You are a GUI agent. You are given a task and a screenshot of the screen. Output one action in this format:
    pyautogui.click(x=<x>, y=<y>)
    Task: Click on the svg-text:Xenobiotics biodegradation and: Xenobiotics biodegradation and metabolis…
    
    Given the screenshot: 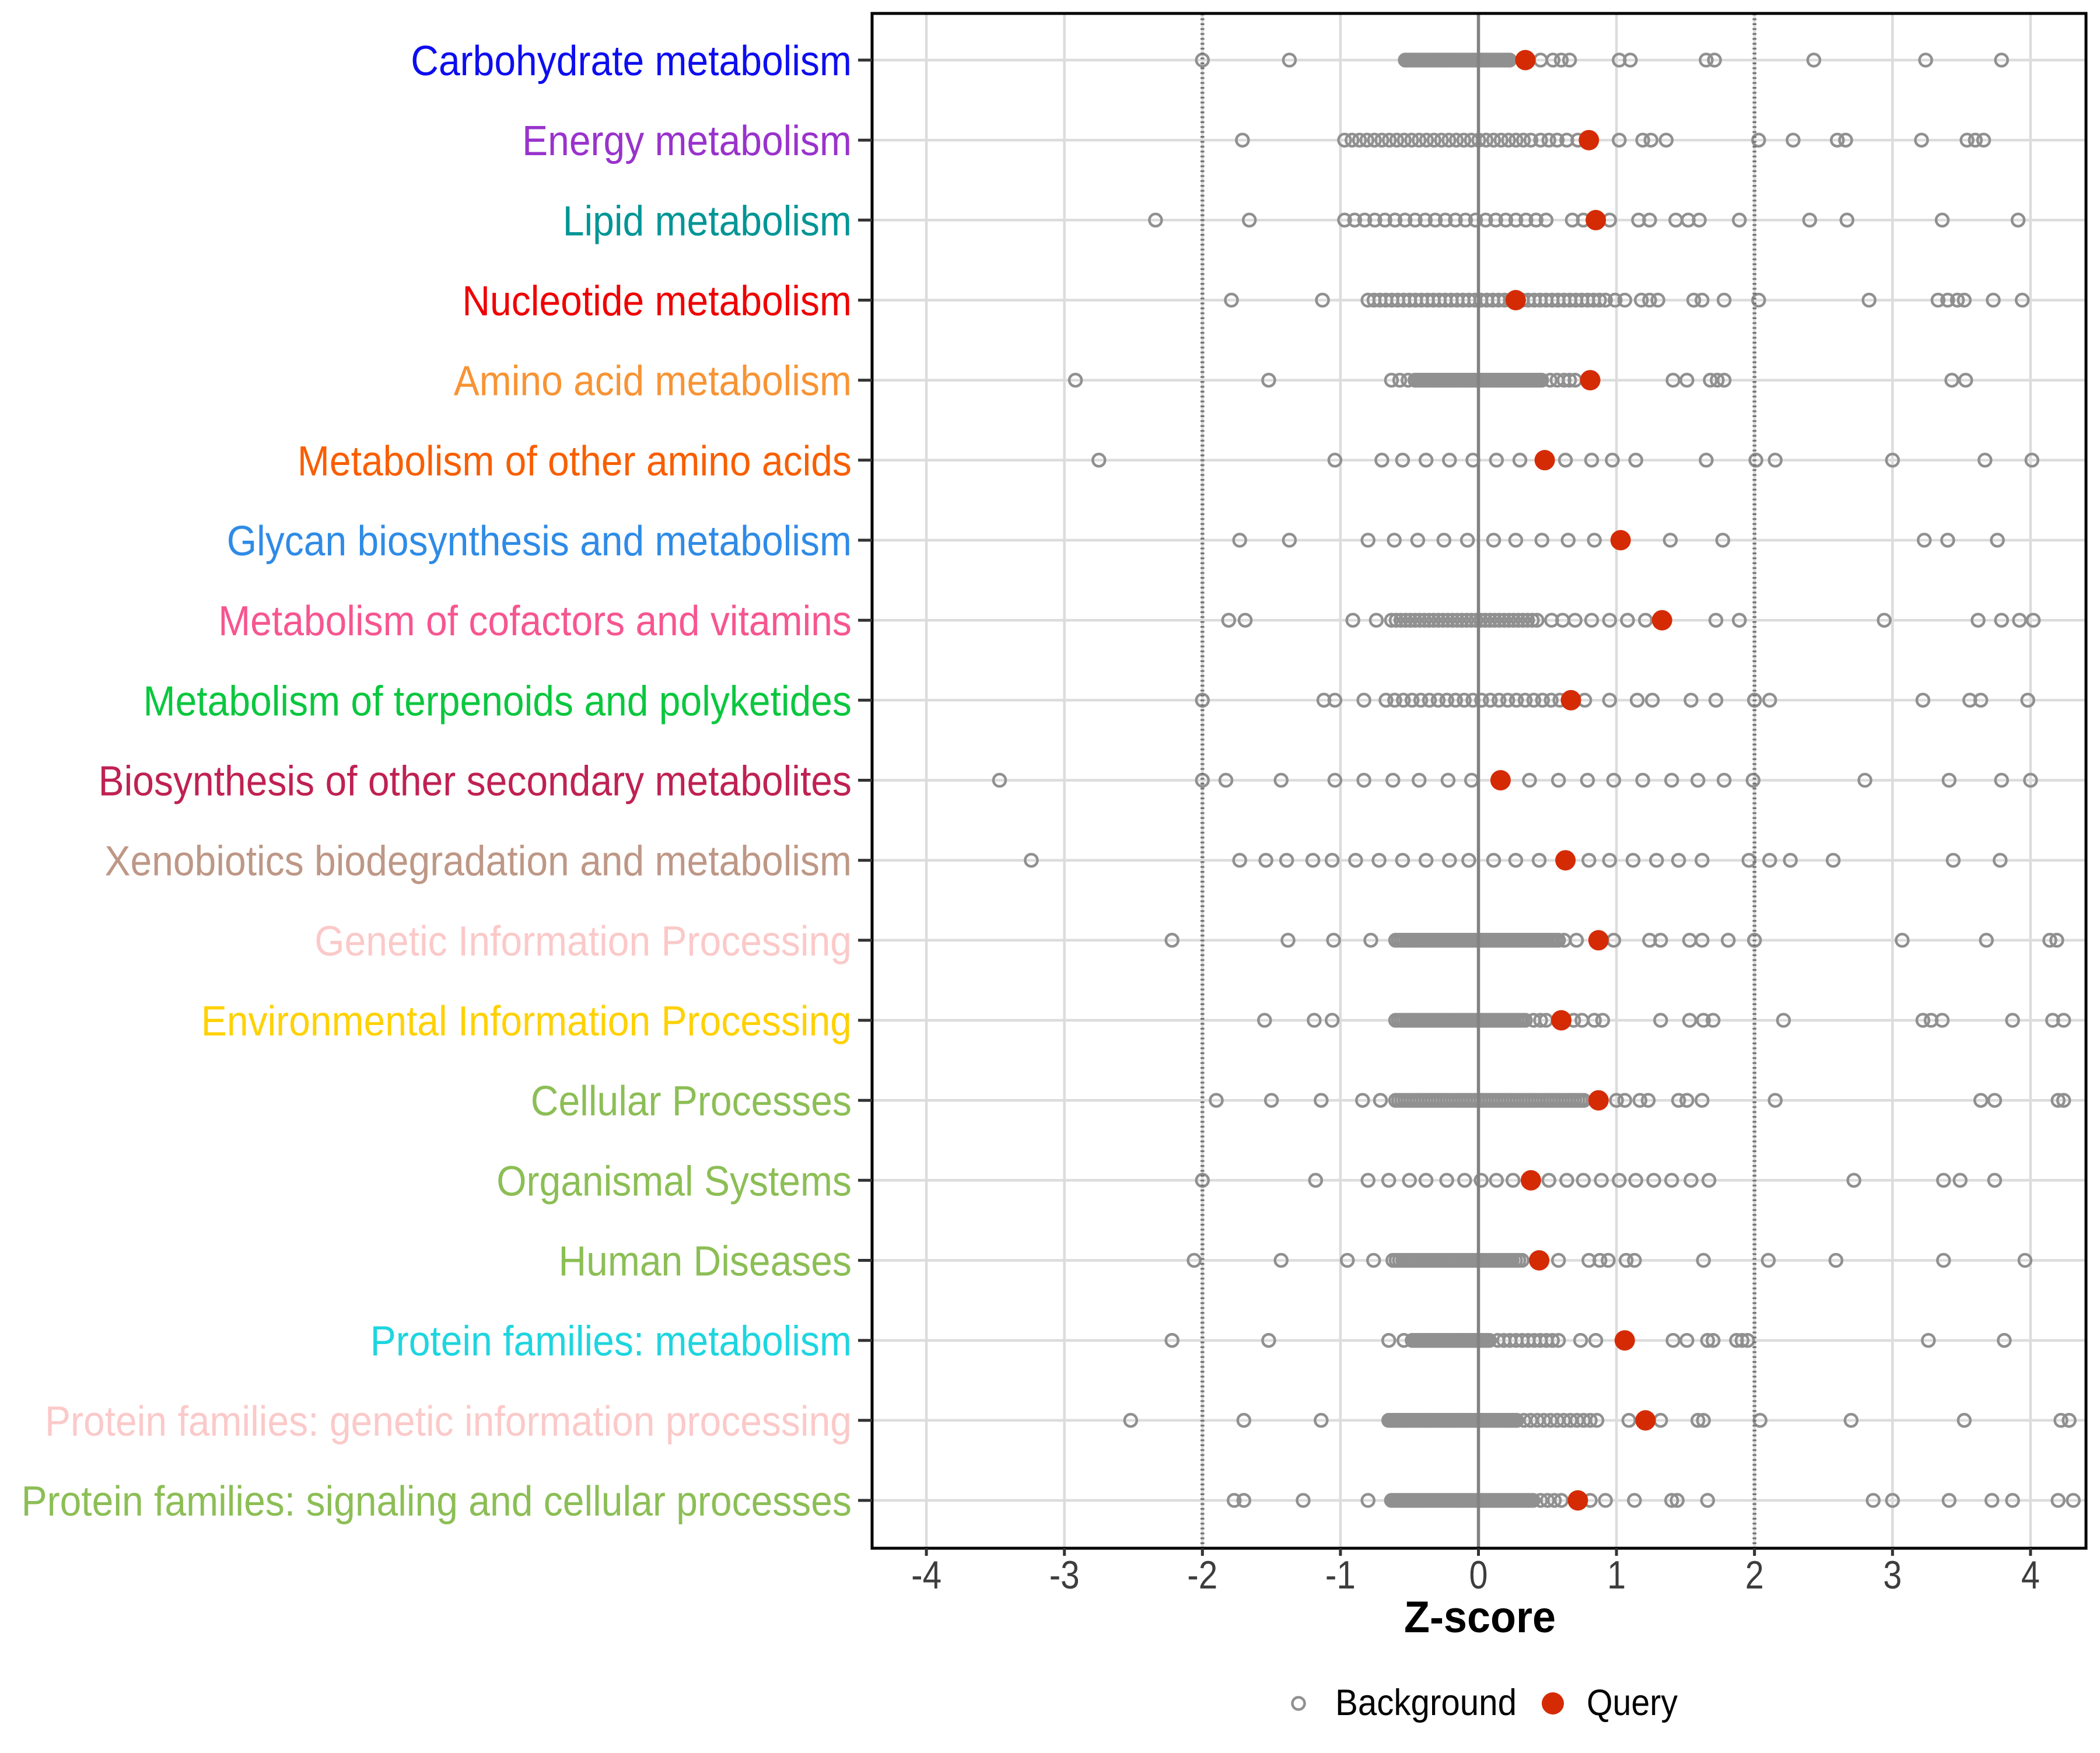 What is the action you would take?
    pyautogui.click(x=478, y=861)
    